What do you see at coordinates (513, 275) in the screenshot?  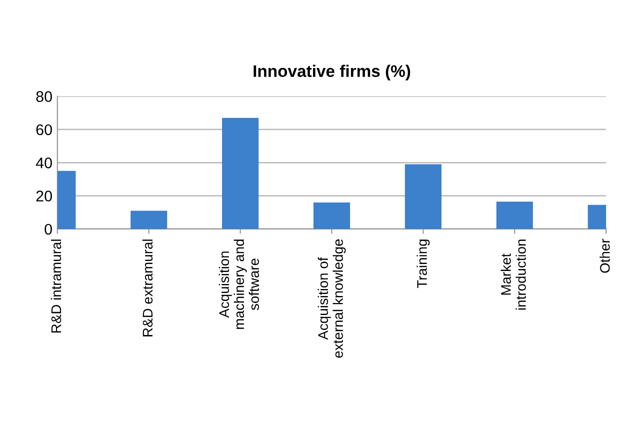 I see `x-tick-label: Market introduction` at bounding box center [513, 275].